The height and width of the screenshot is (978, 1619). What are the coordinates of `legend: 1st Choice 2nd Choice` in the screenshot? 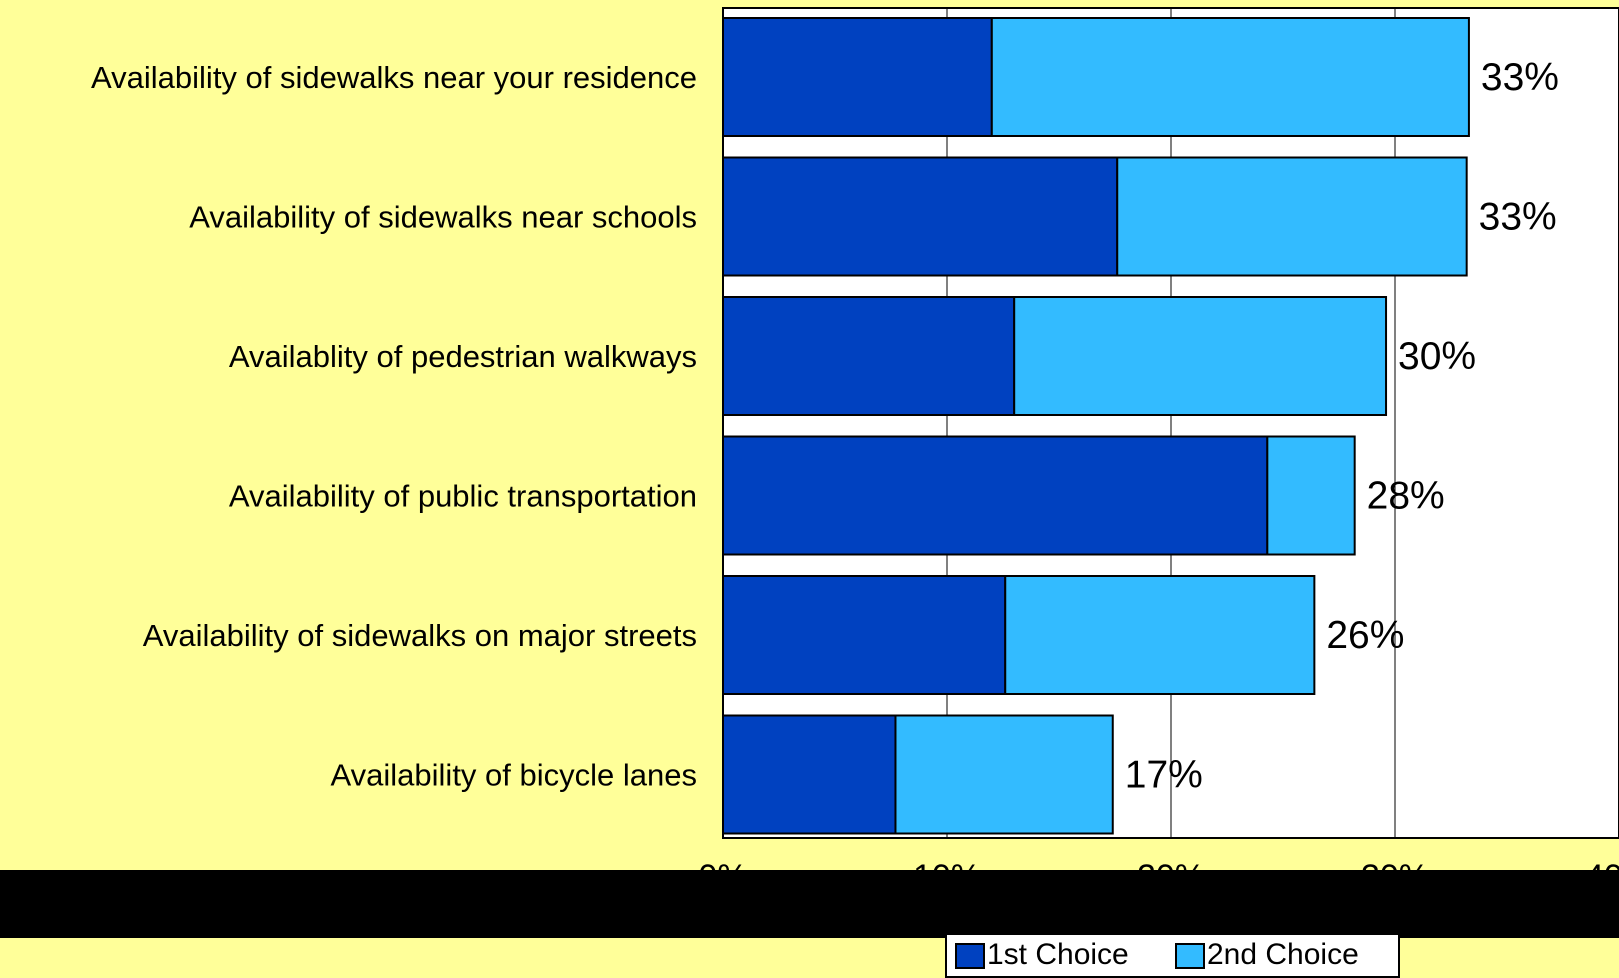 It's located at (1172, 955).